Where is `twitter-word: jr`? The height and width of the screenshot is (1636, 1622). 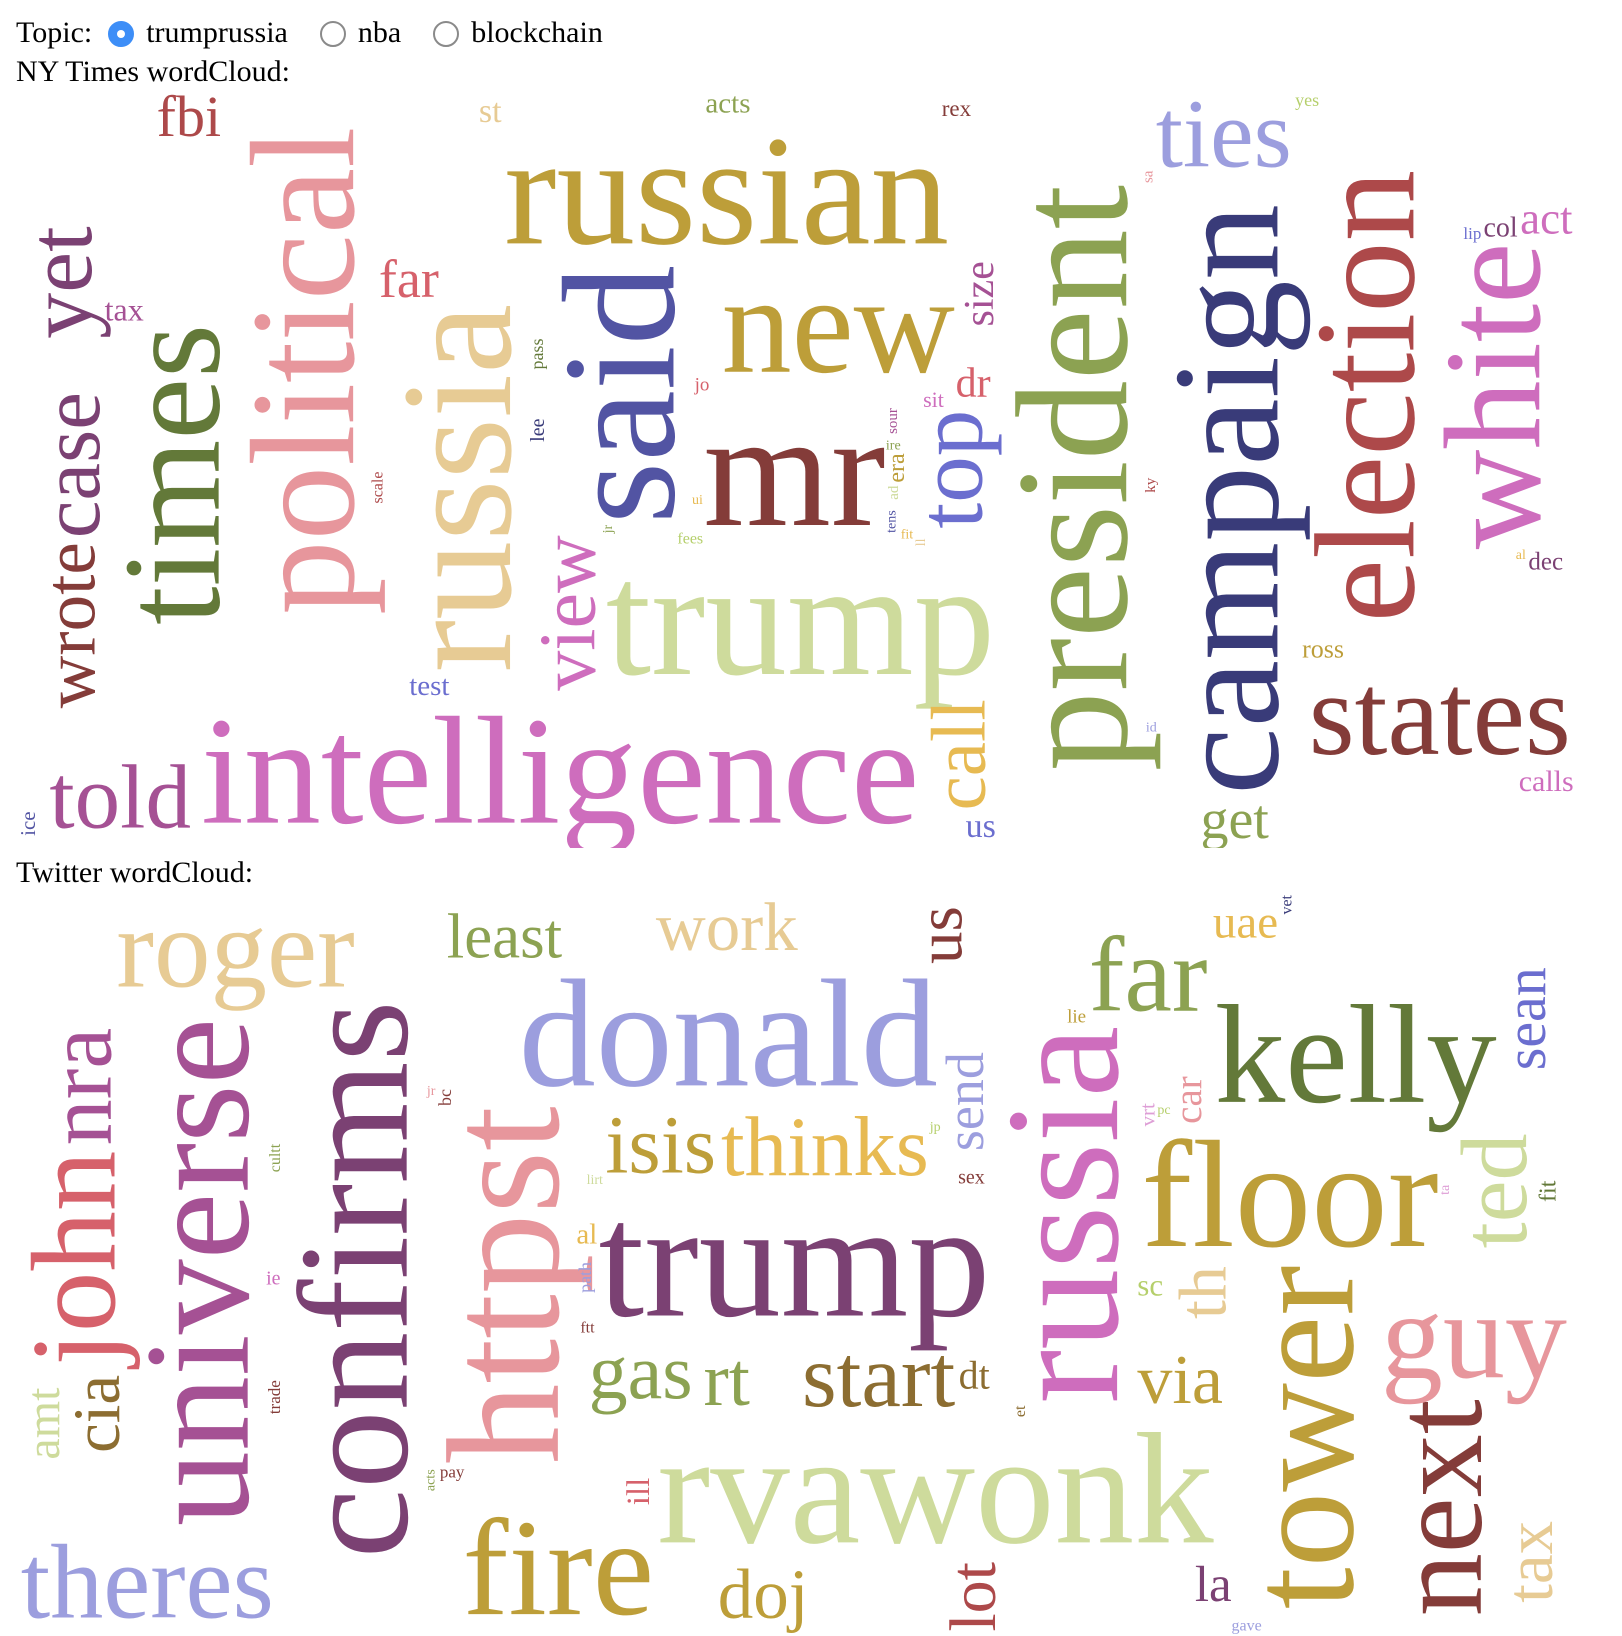
twitter-word: jr is located at coordinates (431, 1091).